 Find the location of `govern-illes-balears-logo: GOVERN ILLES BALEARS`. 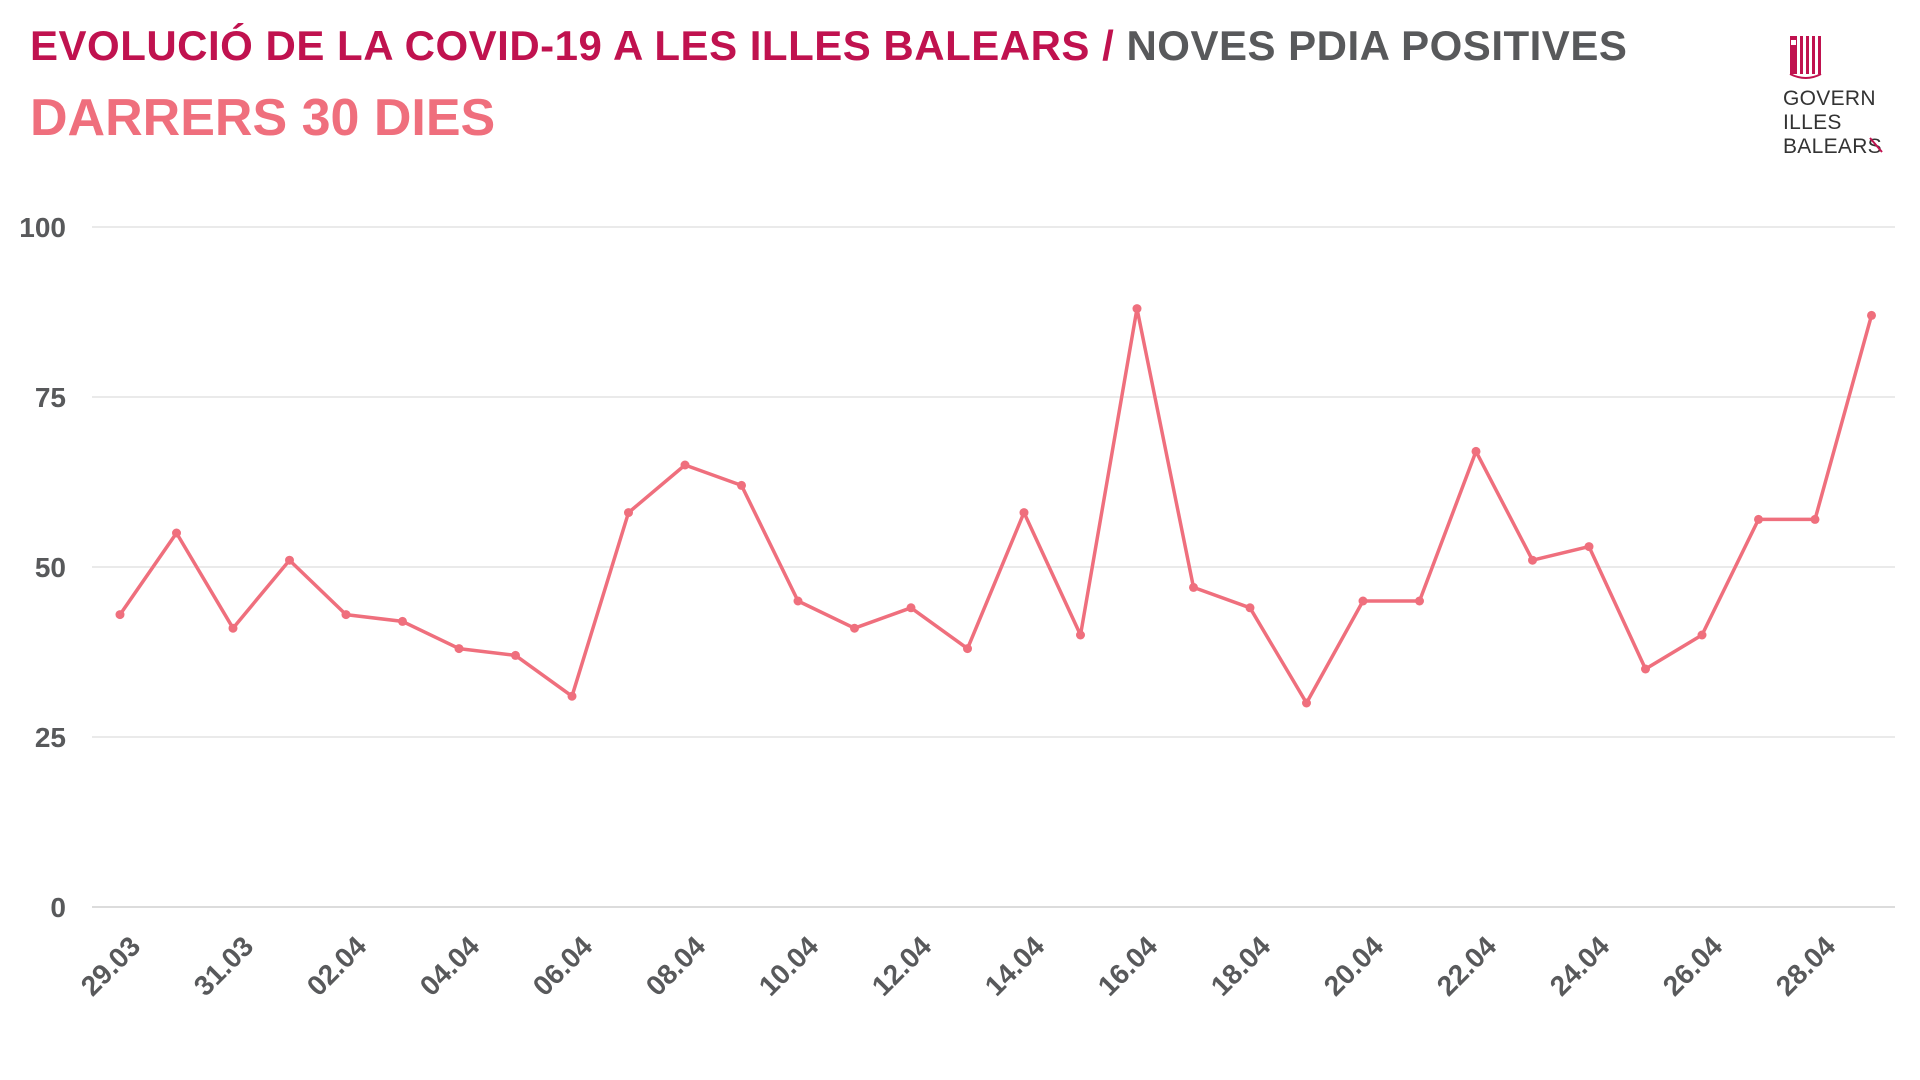

govern-illes-balears-logo: GOVERN ILLES BALEARS is located at coordinates (1825, 97).